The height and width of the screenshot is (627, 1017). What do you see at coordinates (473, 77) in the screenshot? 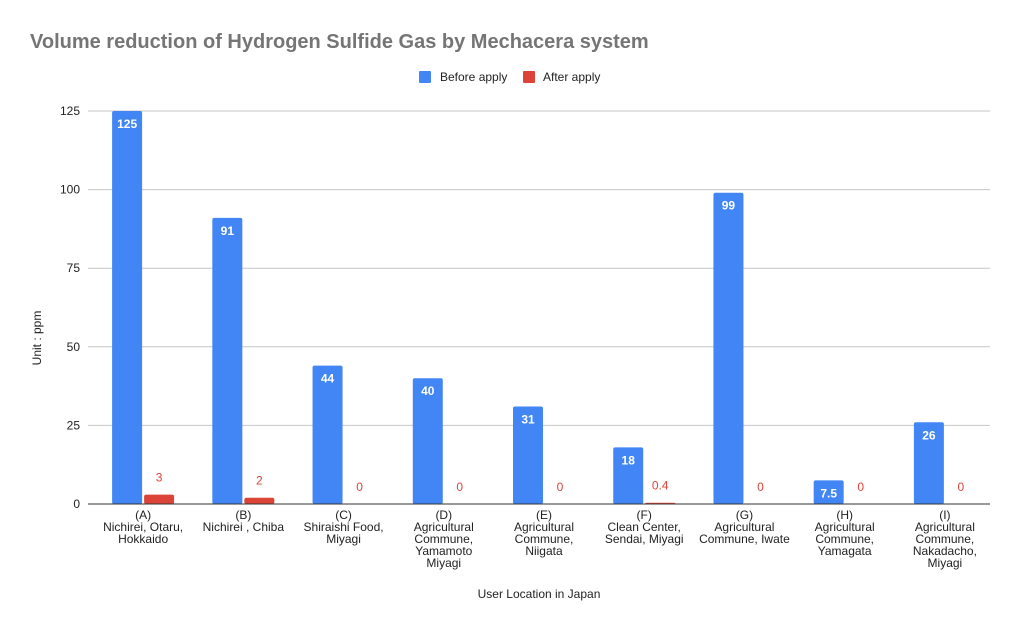
I see `legend-label-before: Before apply` at bounding box center [473, 77].